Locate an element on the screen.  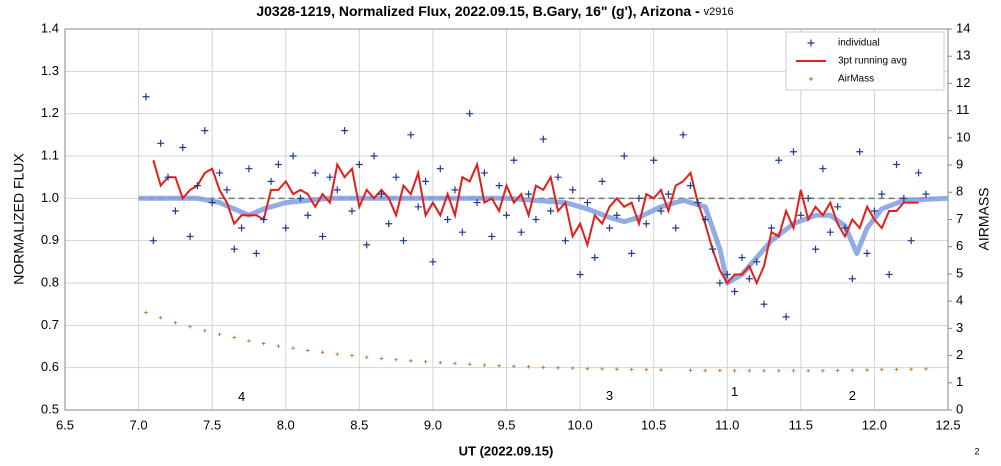
x-tick-label: 11.5 is located at coordinates (801, 424).